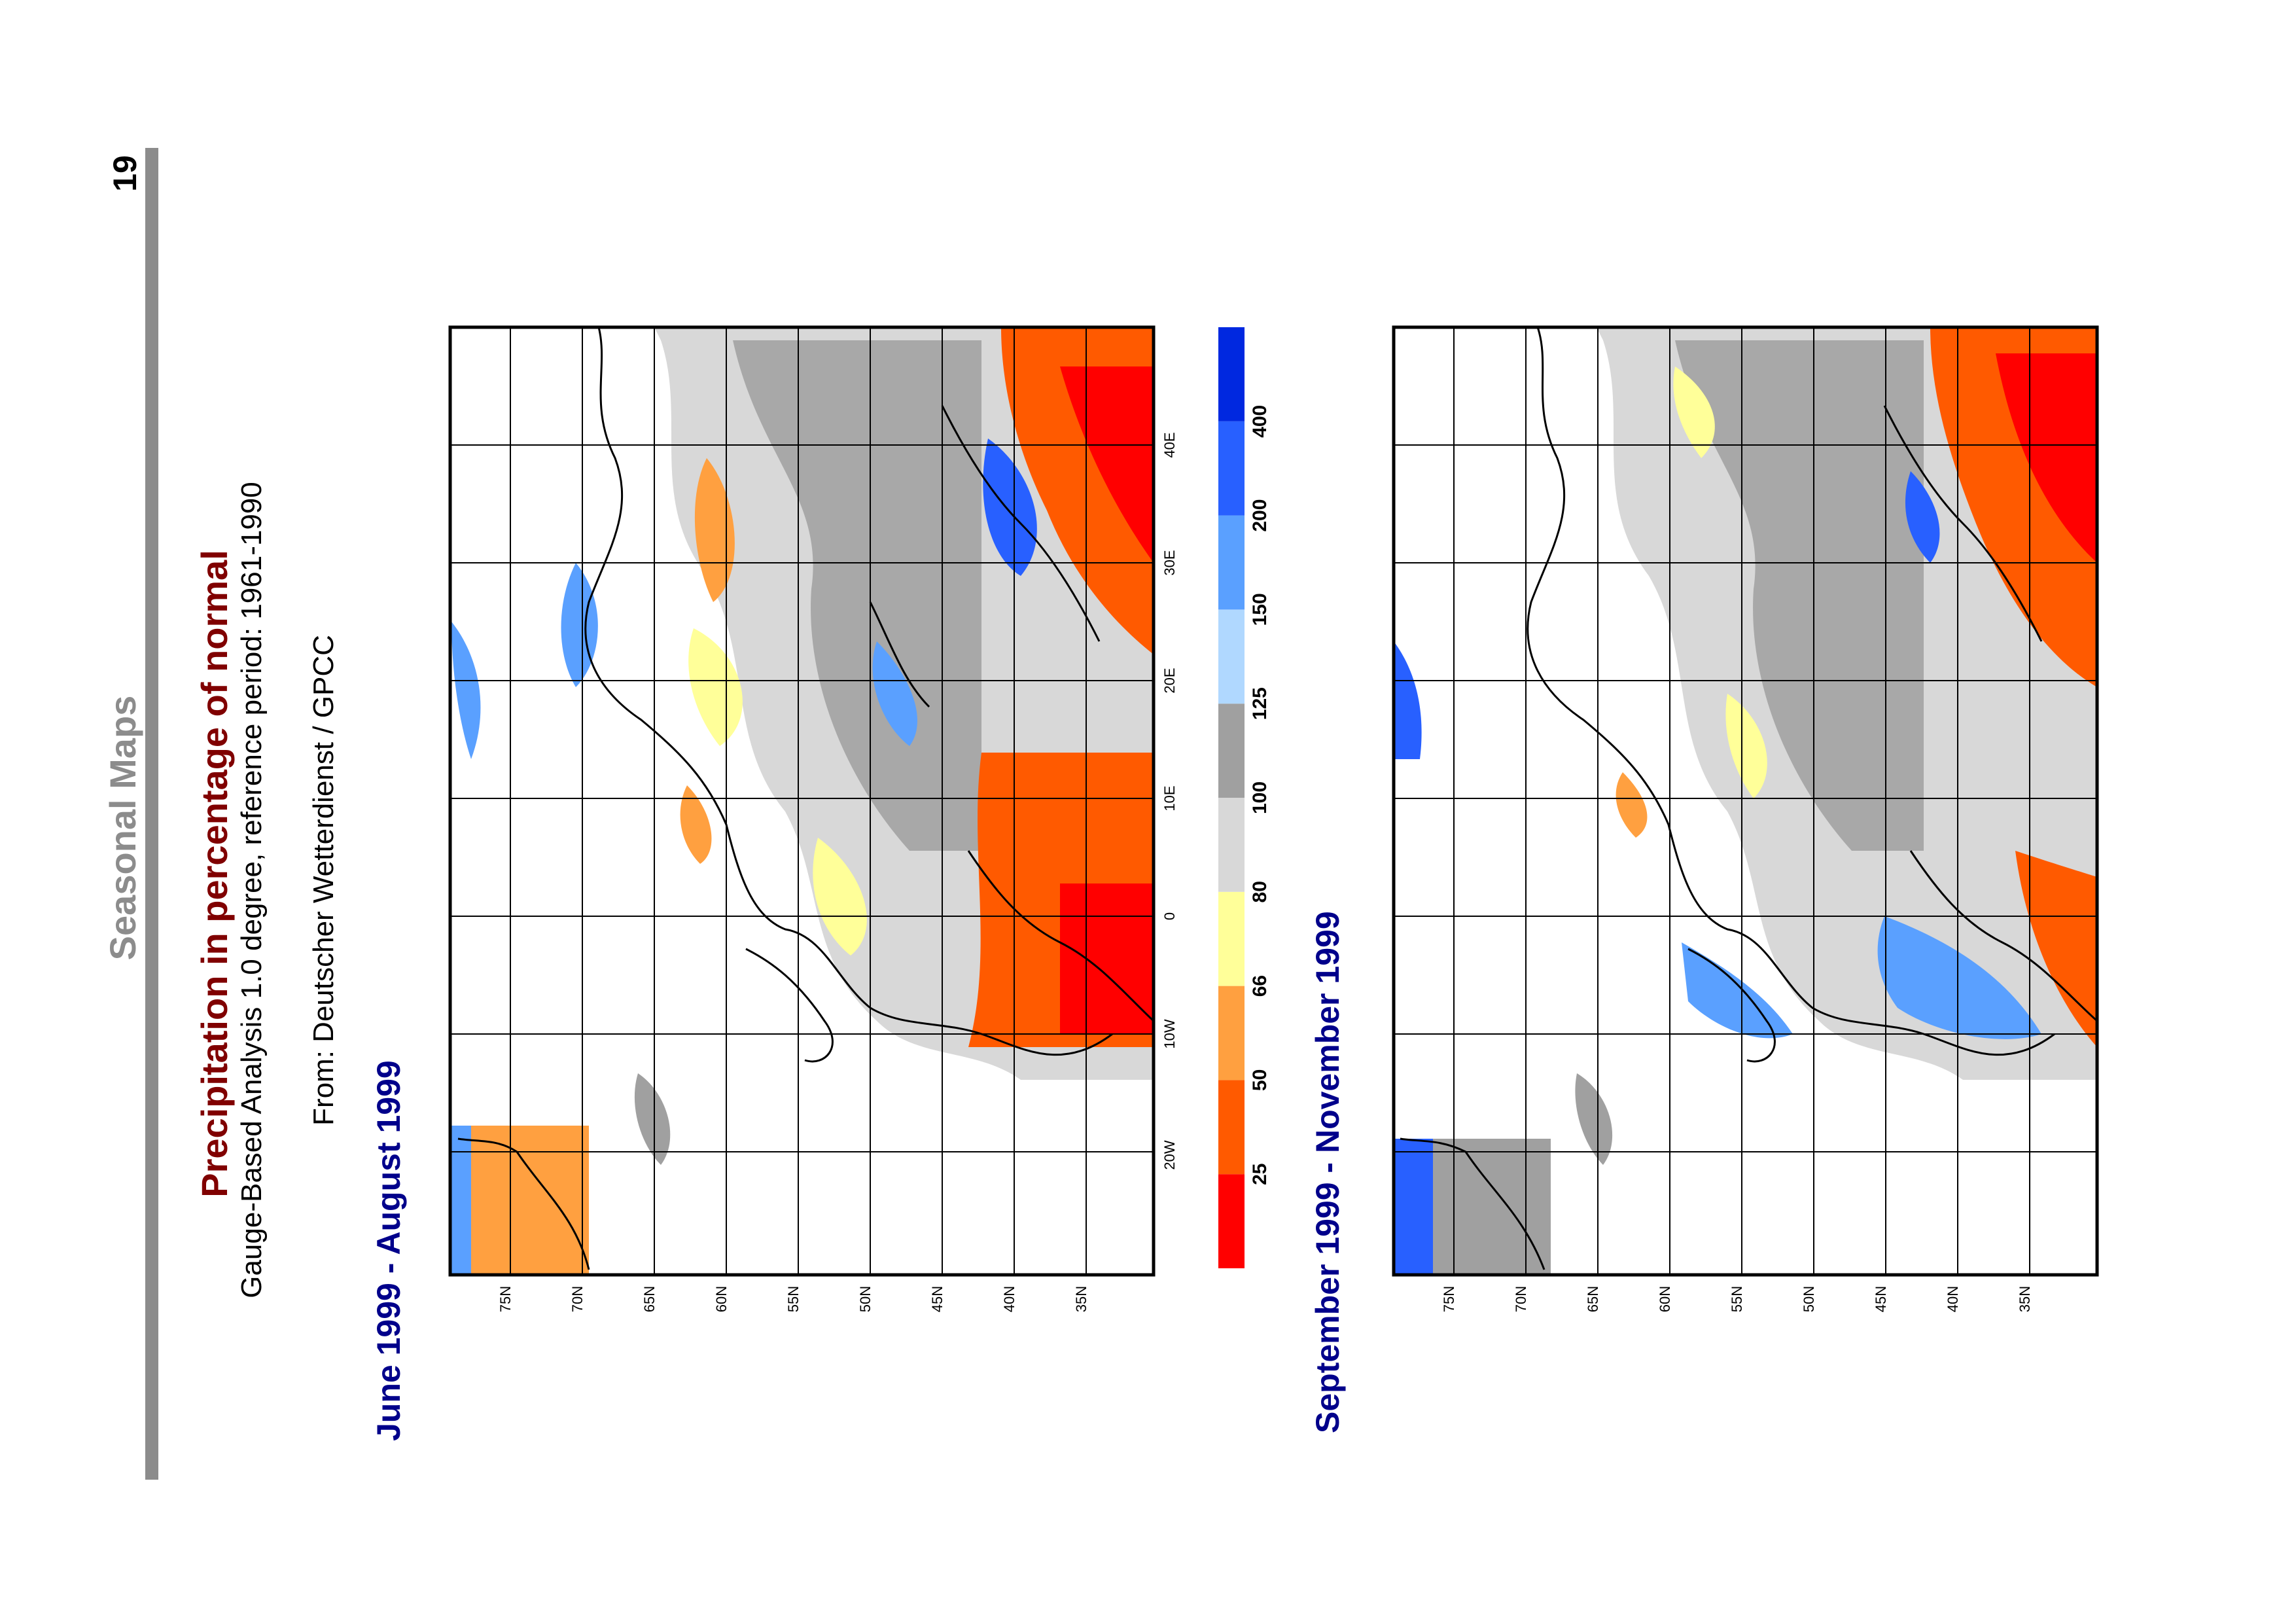  I want to click on color-legend: 25 50 66 80 100 125 150 200 400, so click(1244, 798).